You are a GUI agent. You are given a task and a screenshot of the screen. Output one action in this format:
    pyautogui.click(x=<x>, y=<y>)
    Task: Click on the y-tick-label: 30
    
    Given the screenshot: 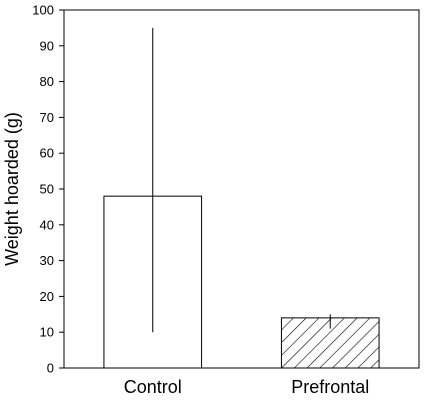 What is the action you would take?
    pyautogui.click(x=47, y=260)
    